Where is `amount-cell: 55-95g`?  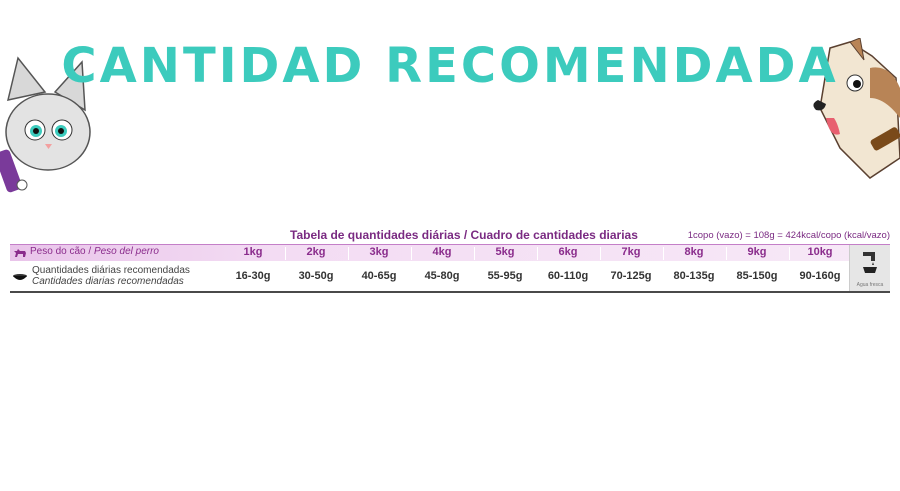
amount-cell: 55-95g is located at coordinates (505, 276).